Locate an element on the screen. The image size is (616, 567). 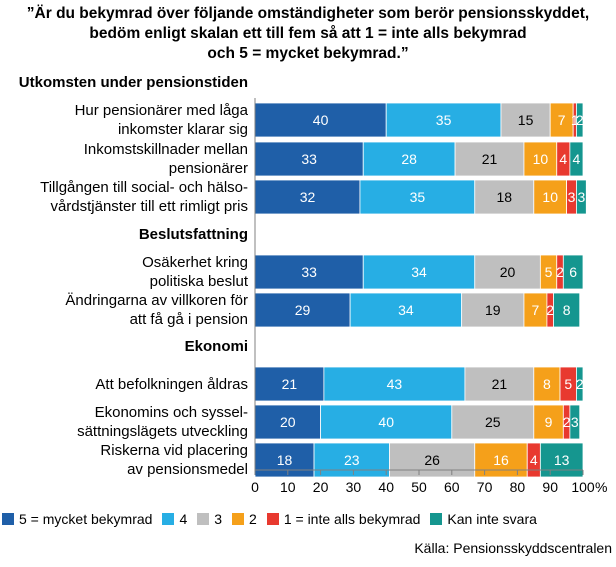
legend-item: Kan inte svara is located at coordinates (483, 519).